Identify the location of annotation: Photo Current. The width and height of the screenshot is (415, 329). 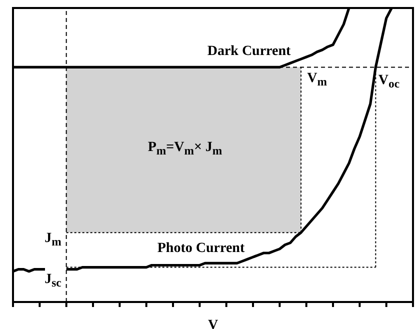
(201, 248).